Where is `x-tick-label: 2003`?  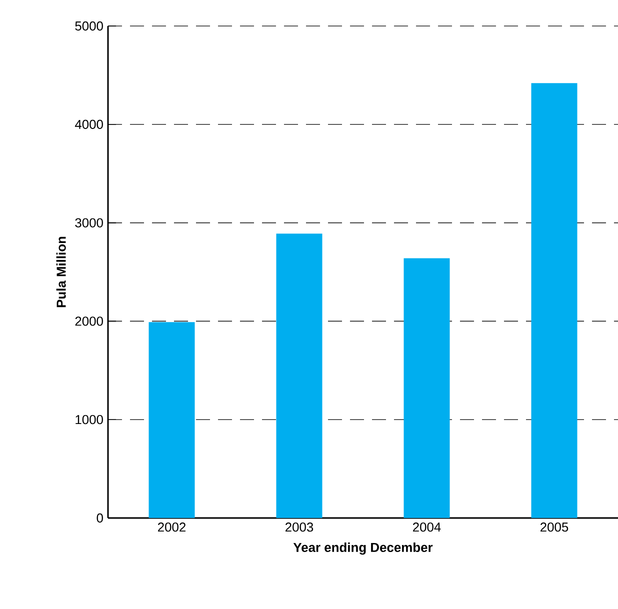 x-tick-label: 2003 is located at coordinates (300, 527).